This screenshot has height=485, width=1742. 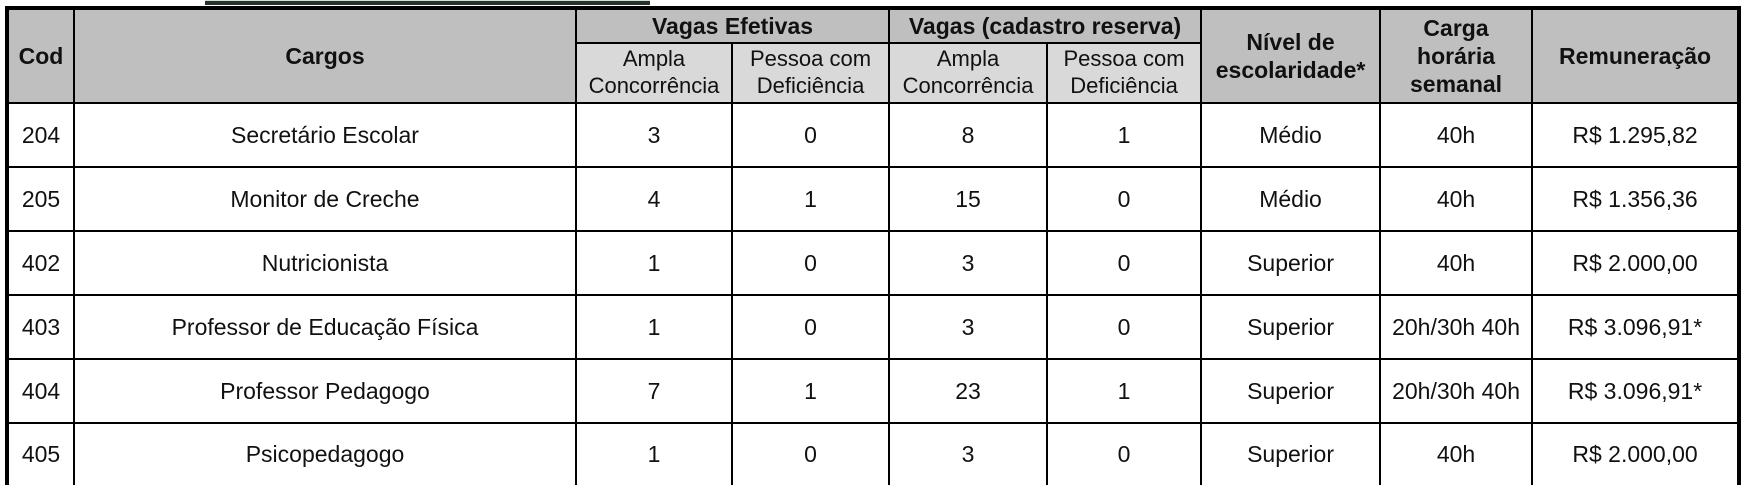 What do you see at coordinates (732, 25) in the screenshot?
I see `group-header-vagas-efetivas: Vagas Efetivas` at bounding box center [732, 25].